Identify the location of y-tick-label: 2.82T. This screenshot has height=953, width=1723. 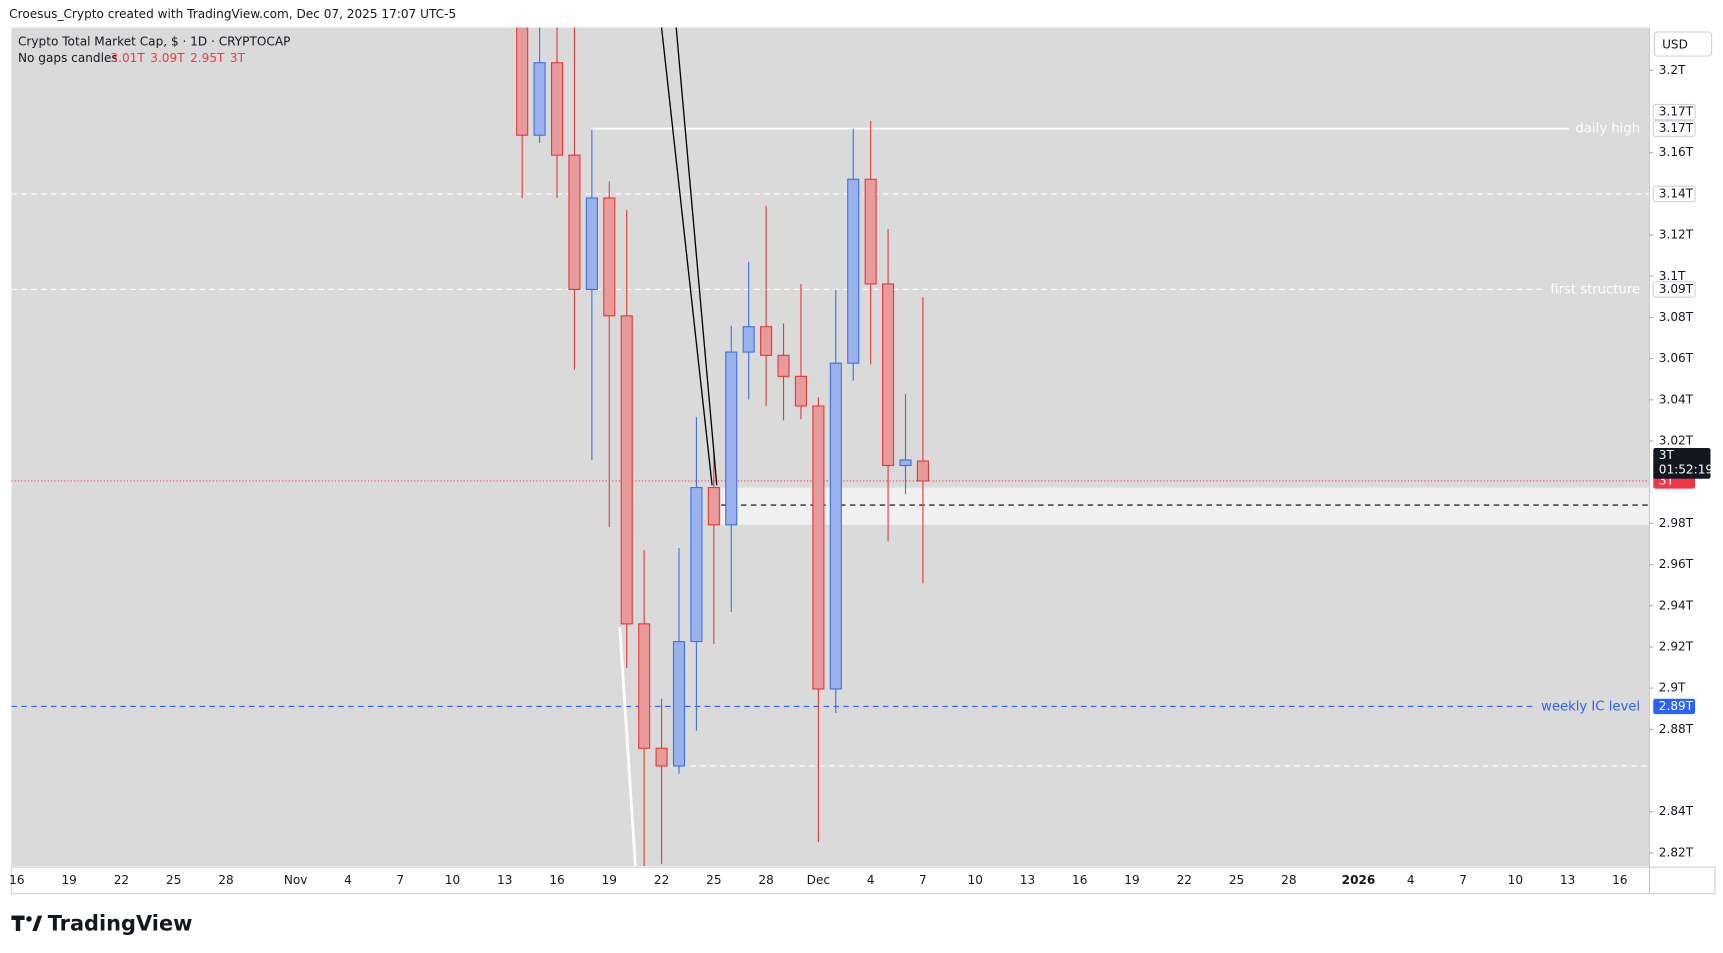
(1676, 852).